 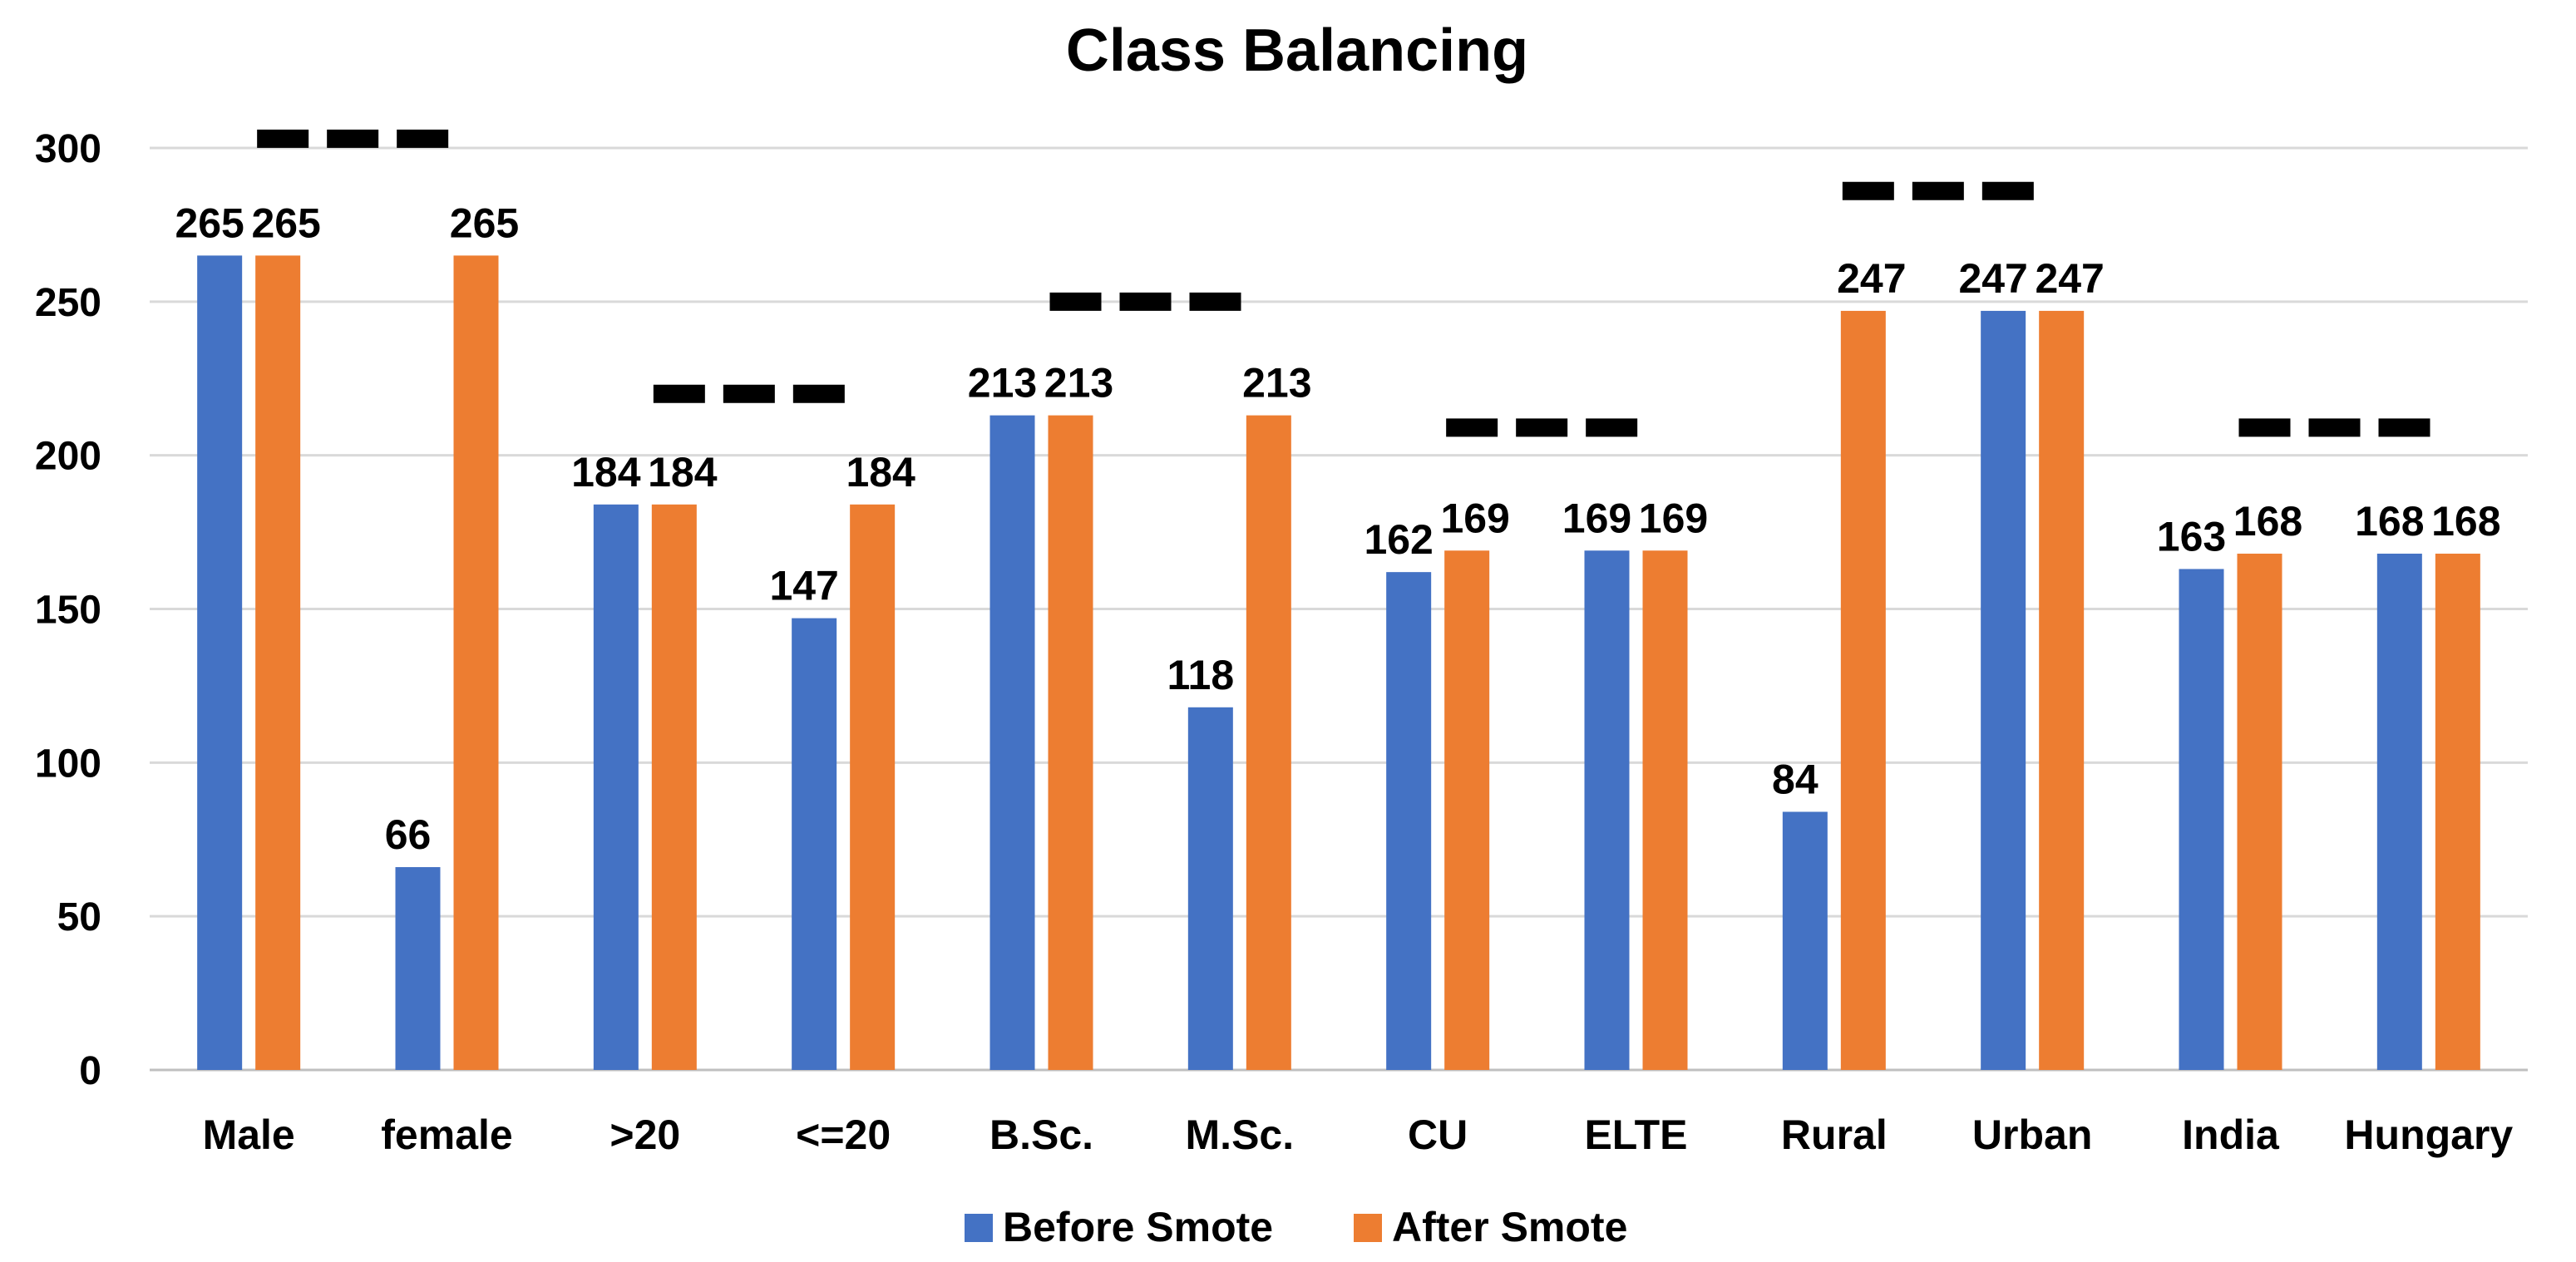 I want to click on legend-swatch-before, so click(x=979, y=1228).